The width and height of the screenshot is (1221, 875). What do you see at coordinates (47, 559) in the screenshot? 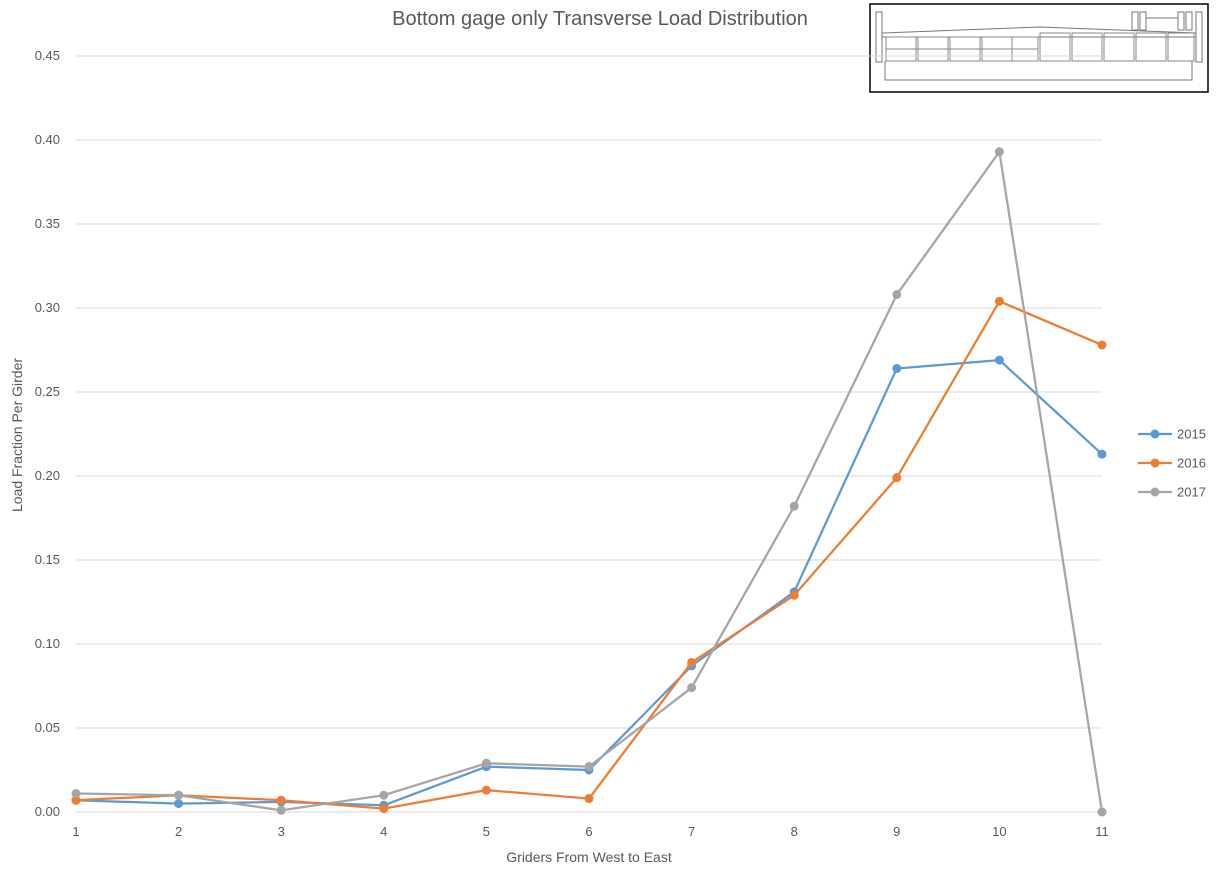
I see `y-tick-label: 0.15` at bounding box center [47, 559].